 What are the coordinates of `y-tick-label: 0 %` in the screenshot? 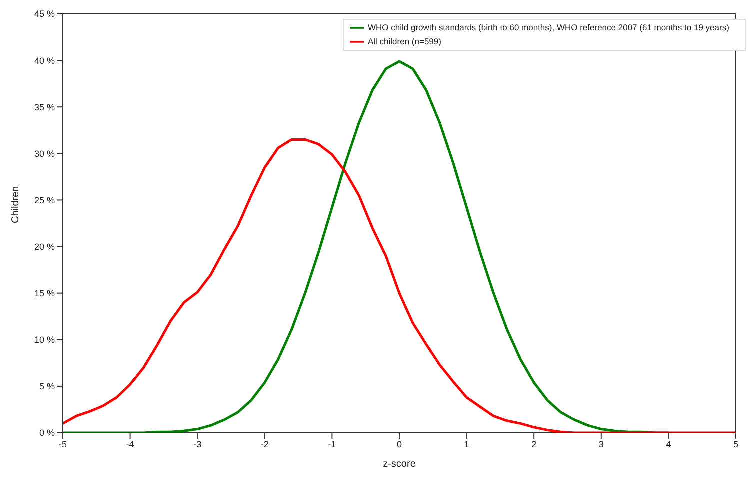 It's located at (47, 433).